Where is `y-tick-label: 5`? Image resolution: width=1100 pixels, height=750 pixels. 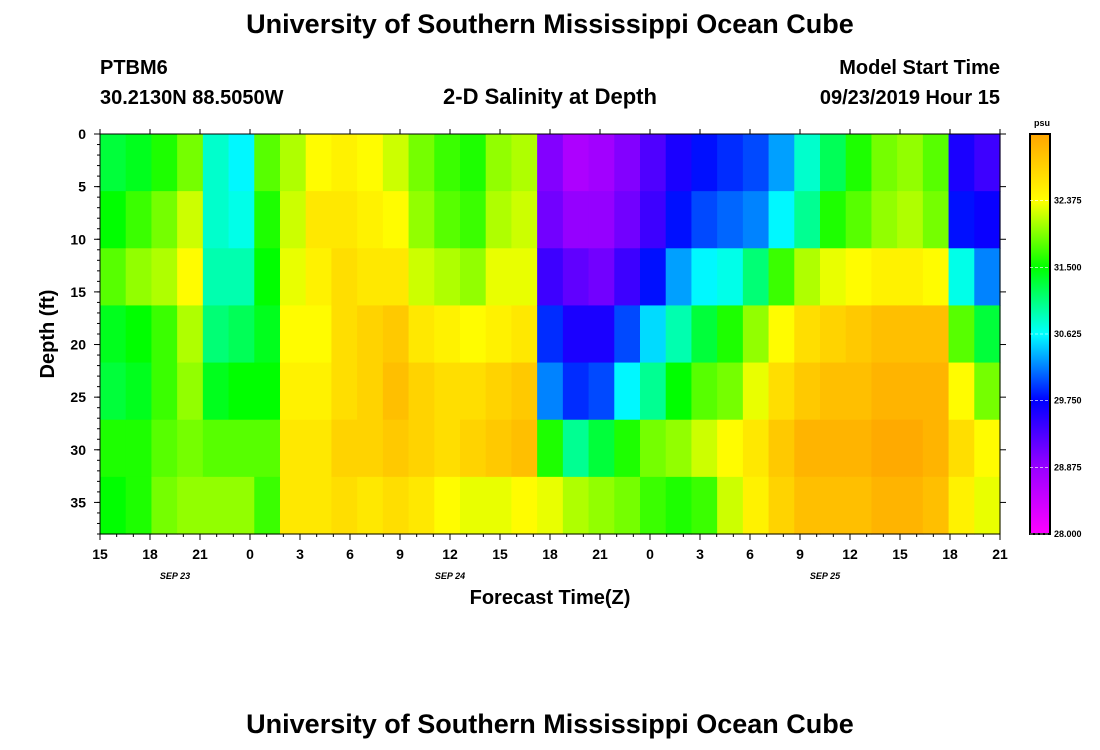 y-tick-label: 5 is located at coordinates (82, 187).